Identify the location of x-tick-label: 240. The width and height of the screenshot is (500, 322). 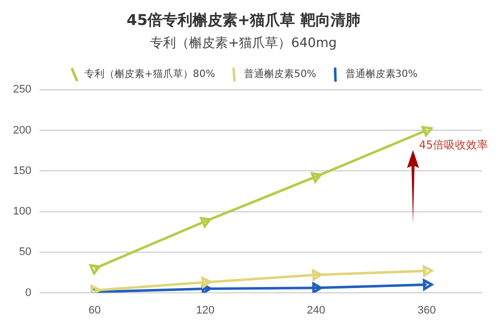
(316, 310).